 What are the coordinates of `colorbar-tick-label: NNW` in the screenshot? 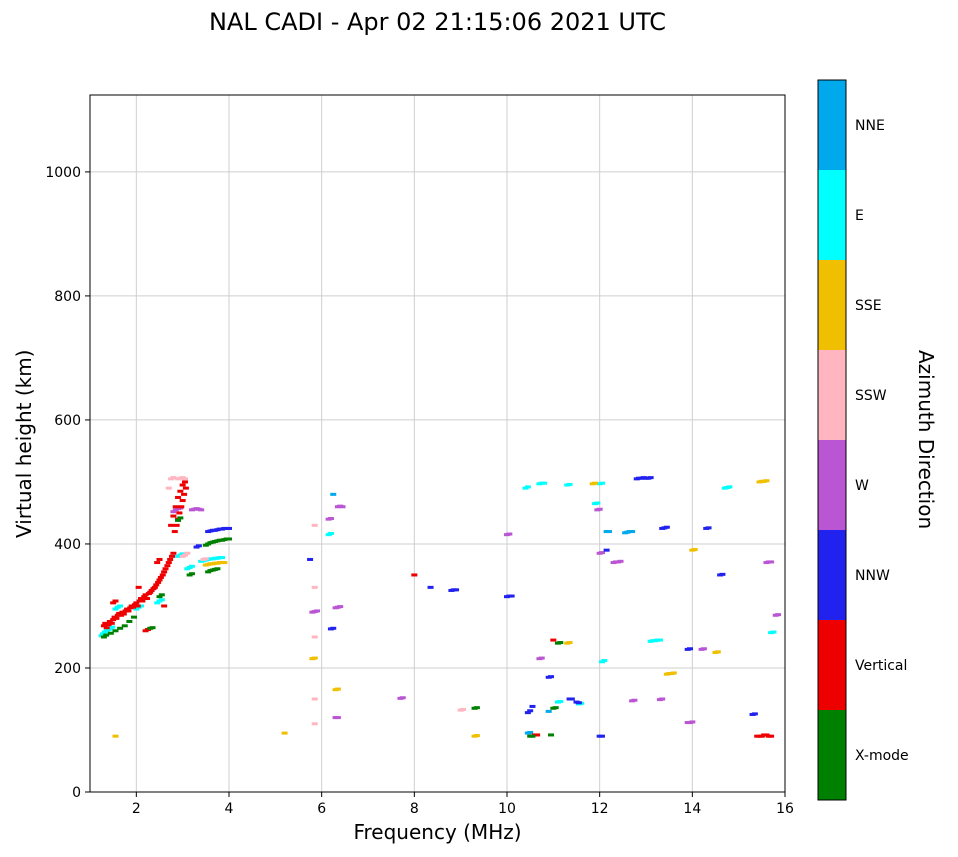 It's located at (872, 576).